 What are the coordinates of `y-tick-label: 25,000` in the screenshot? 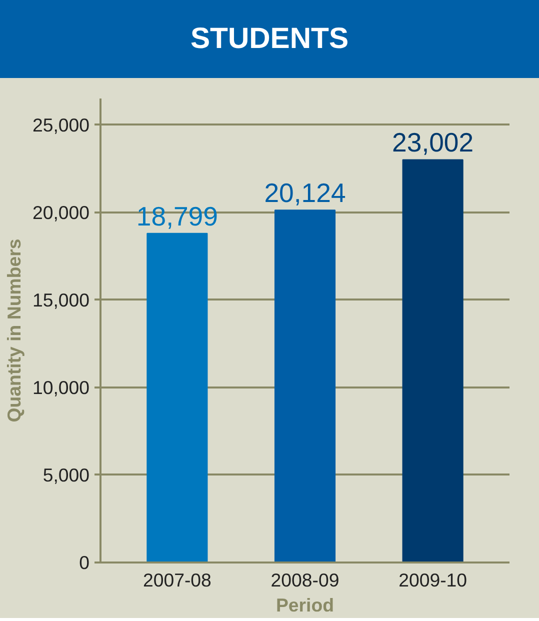 It's located at (61, 125).